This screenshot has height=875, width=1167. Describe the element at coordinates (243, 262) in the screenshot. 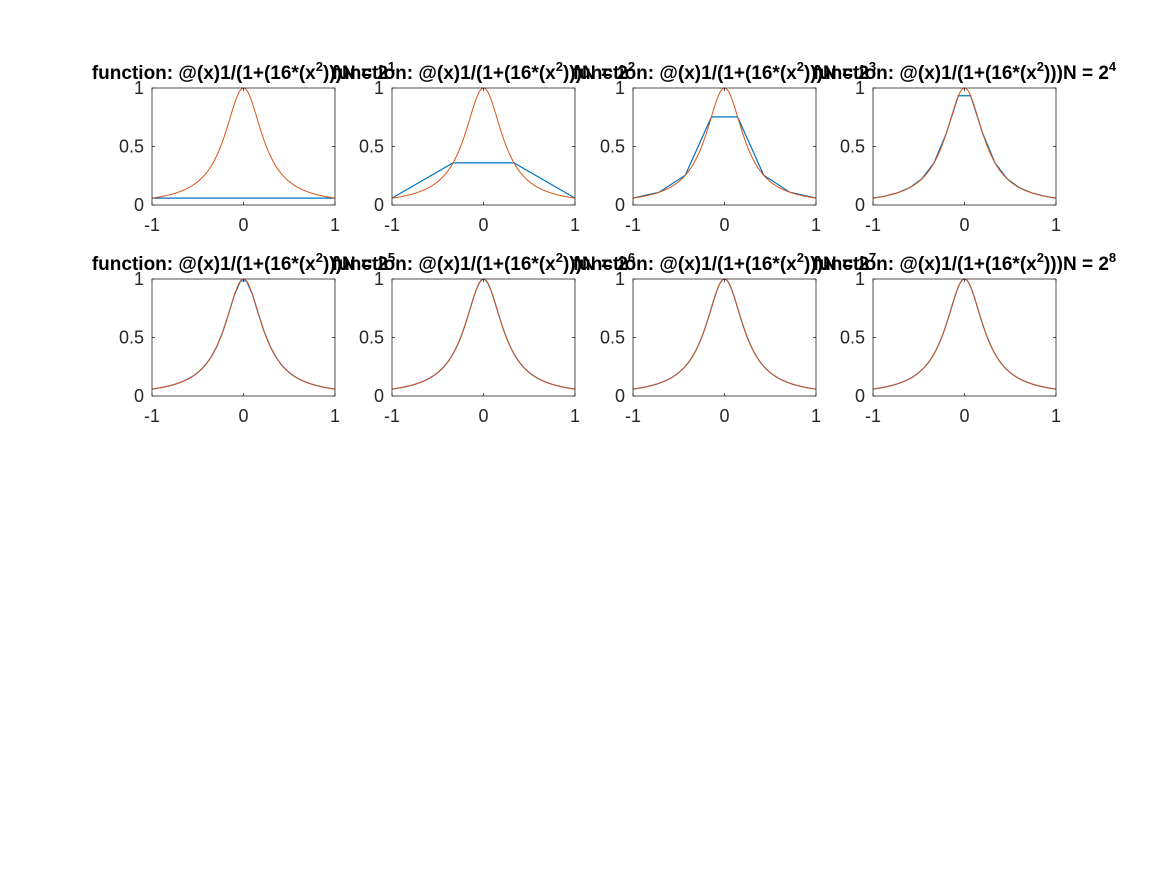

I see `subplot-title: function: @(x)1/(1+(16*(x2)))N = 25` at that location.